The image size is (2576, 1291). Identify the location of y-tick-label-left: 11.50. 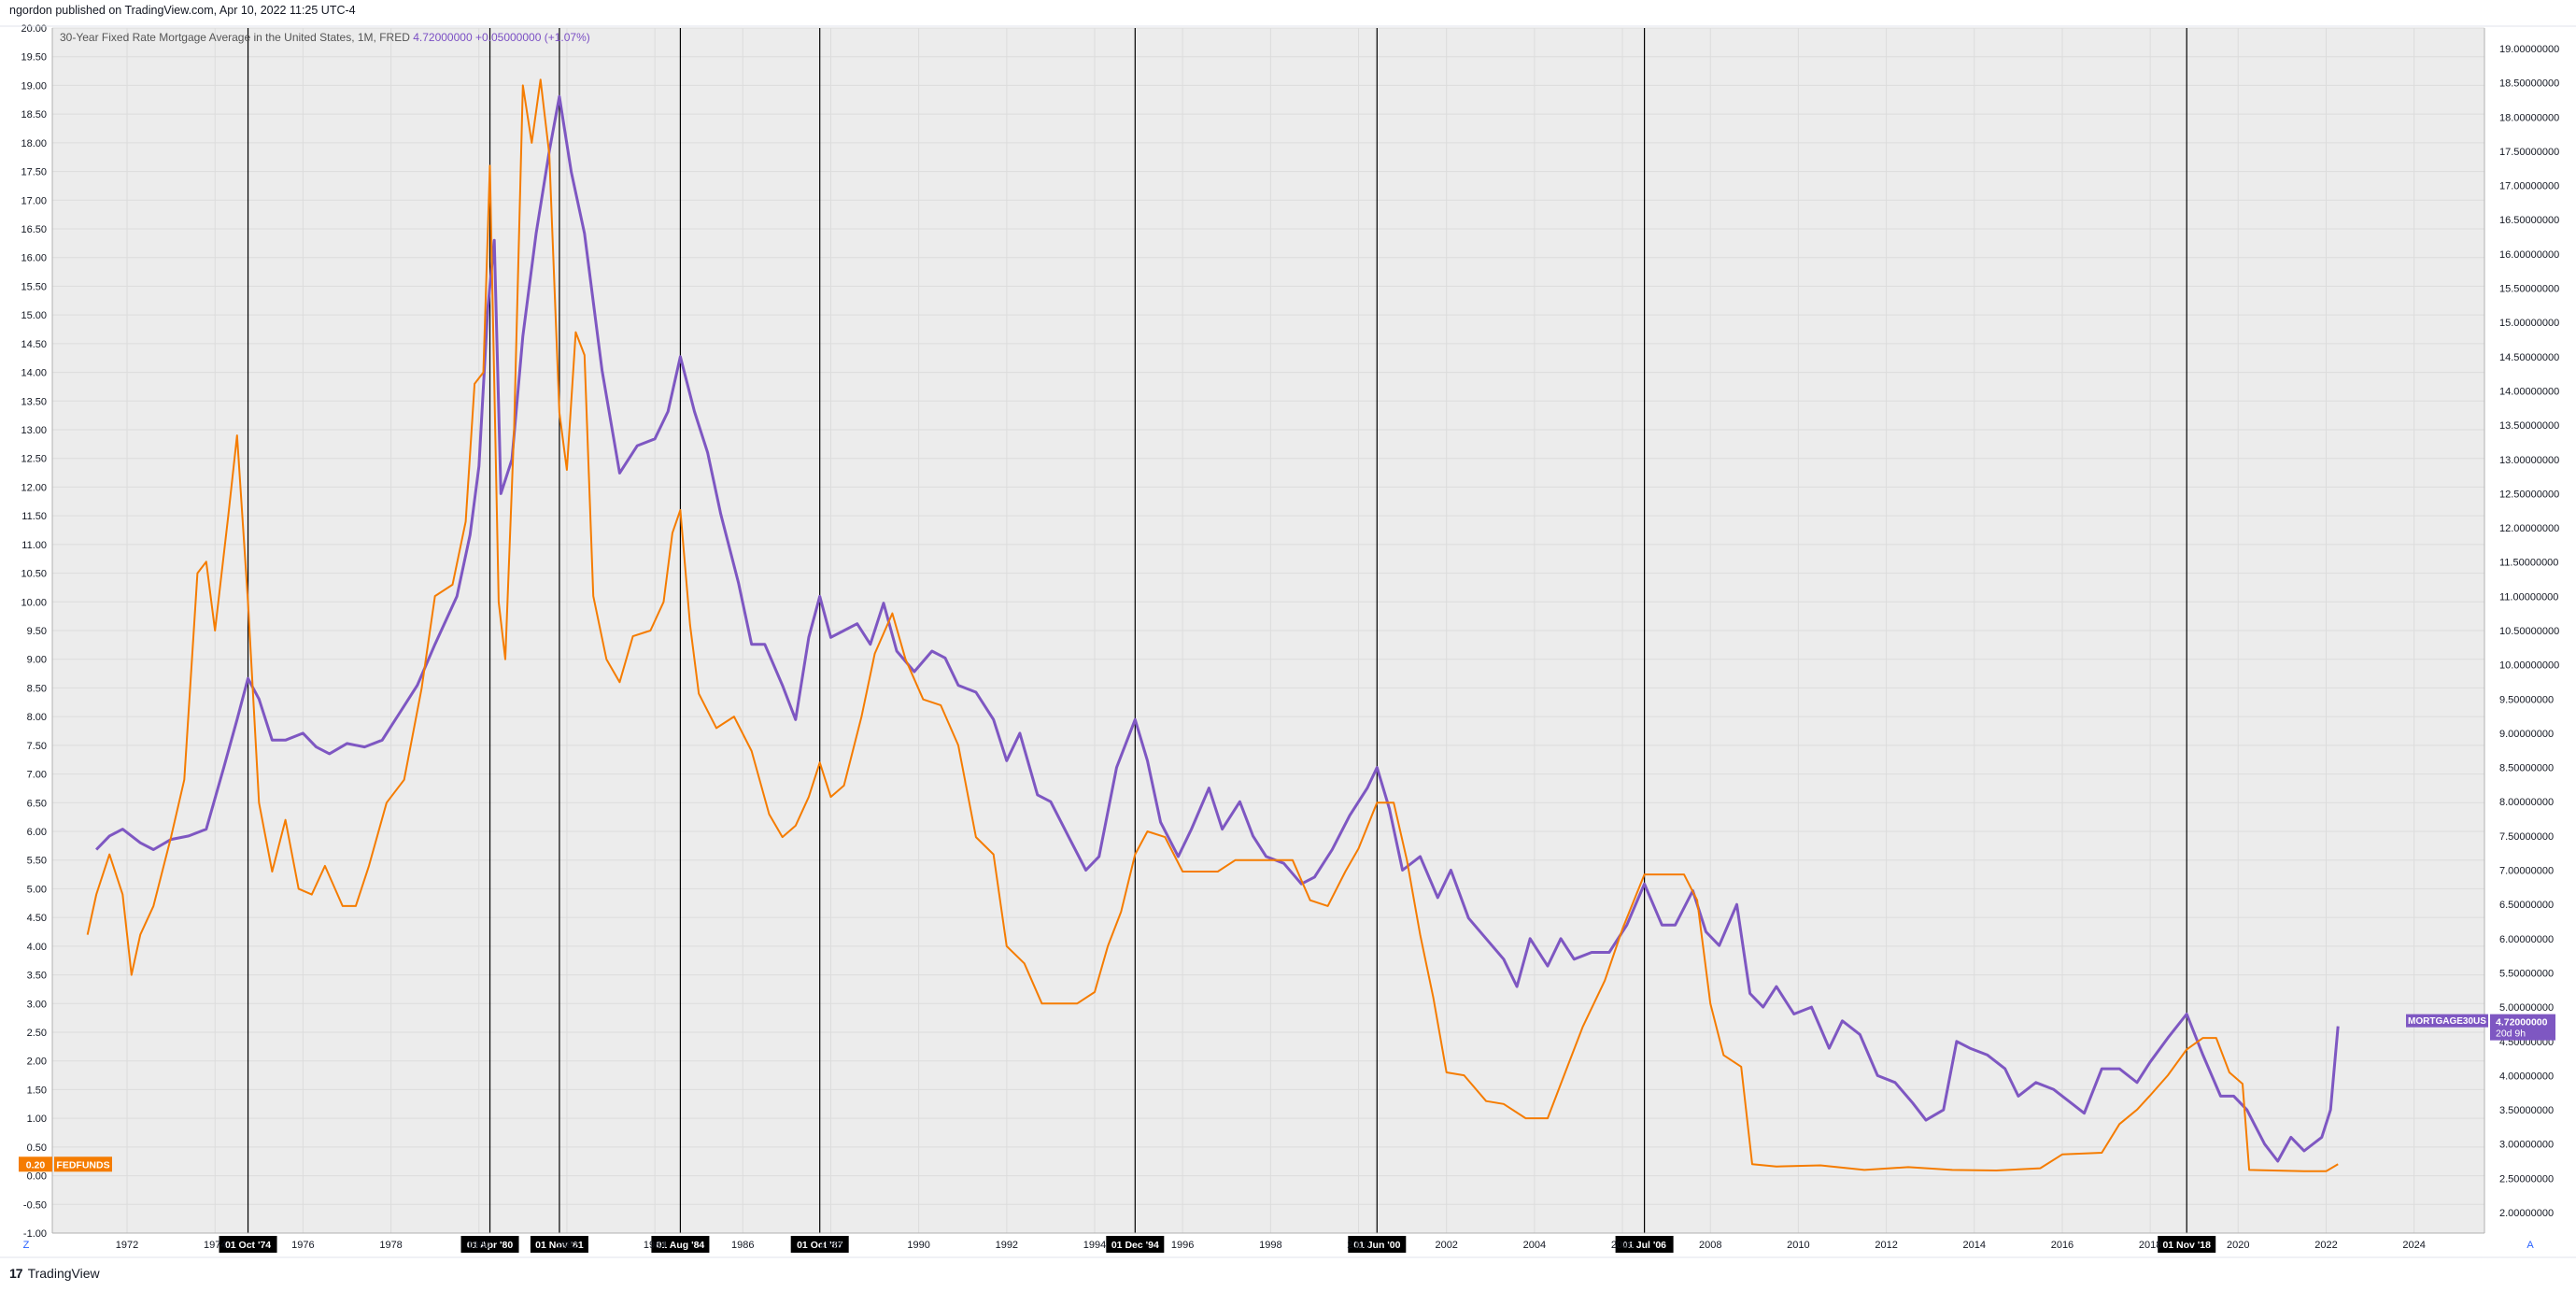
(34, 516).